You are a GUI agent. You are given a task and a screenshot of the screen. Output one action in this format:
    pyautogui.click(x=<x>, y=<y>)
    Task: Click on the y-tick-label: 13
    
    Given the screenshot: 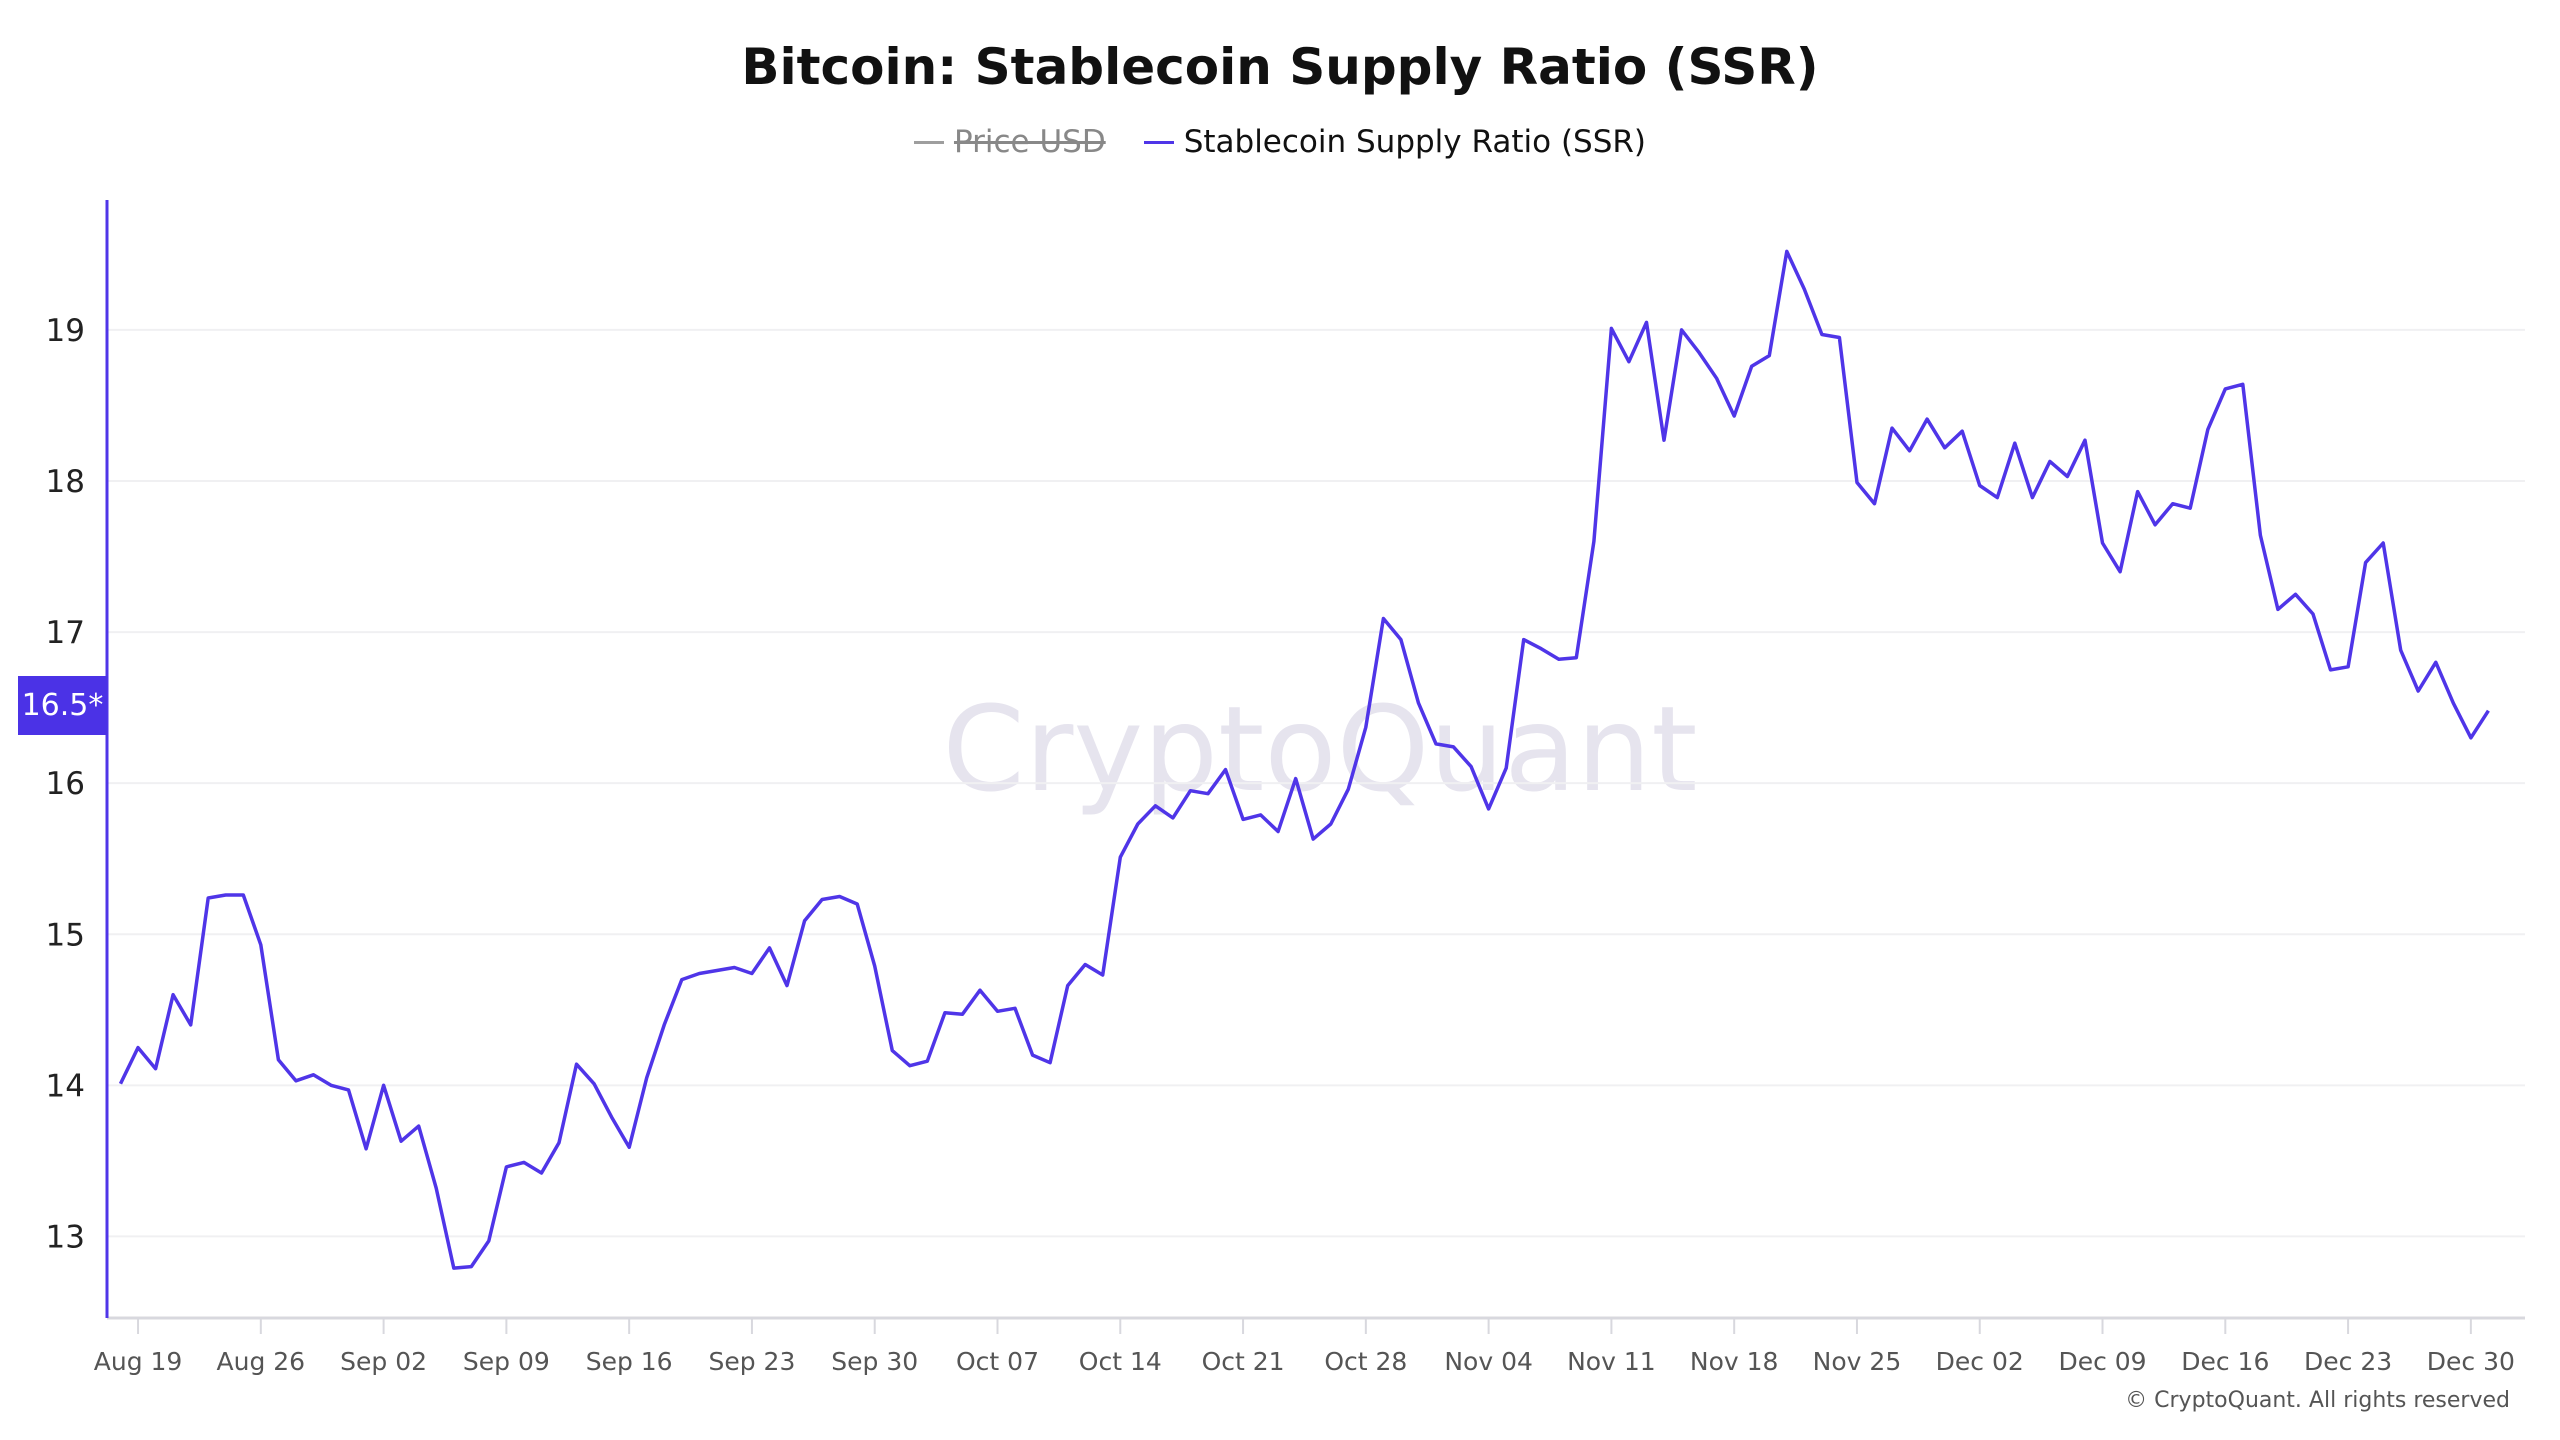 What is the action you would take?
    pyautogui.click(x=65, y=1237)
    